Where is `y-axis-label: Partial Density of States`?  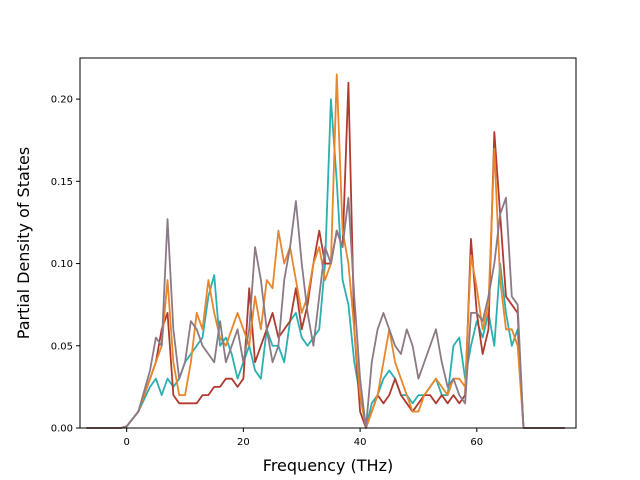
y-axis-label: Partial Density of States is located at coordinates (23, 243).